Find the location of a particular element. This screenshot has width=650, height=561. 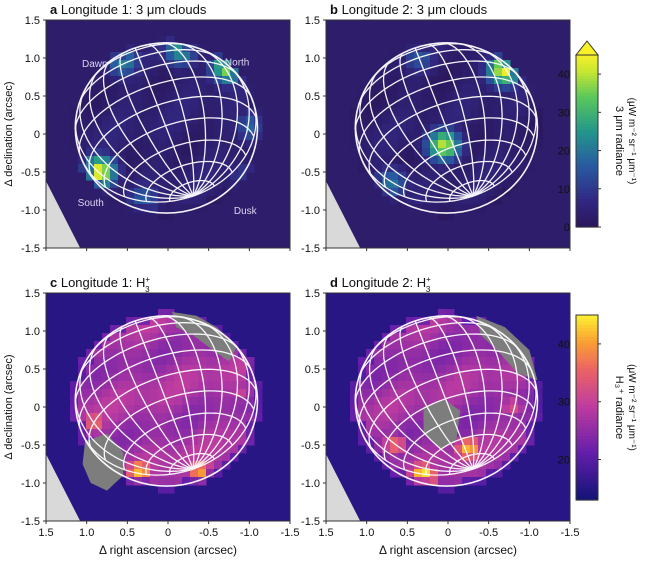

planet-grid is located at coordinates (166, 401).